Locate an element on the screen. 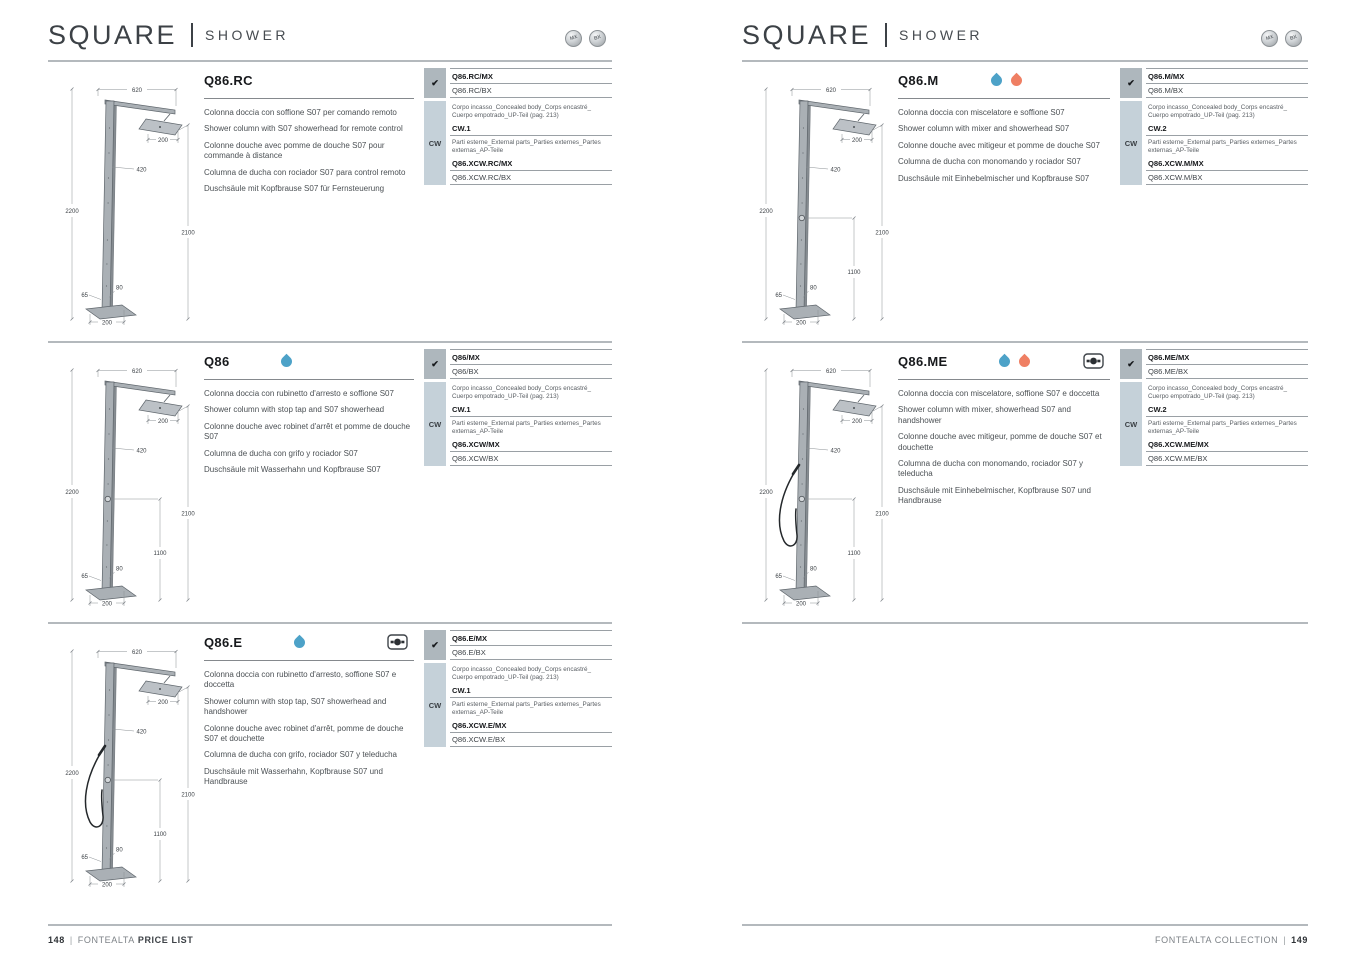  product-title-row: Q86.RC is located at coordinates (309, 80).